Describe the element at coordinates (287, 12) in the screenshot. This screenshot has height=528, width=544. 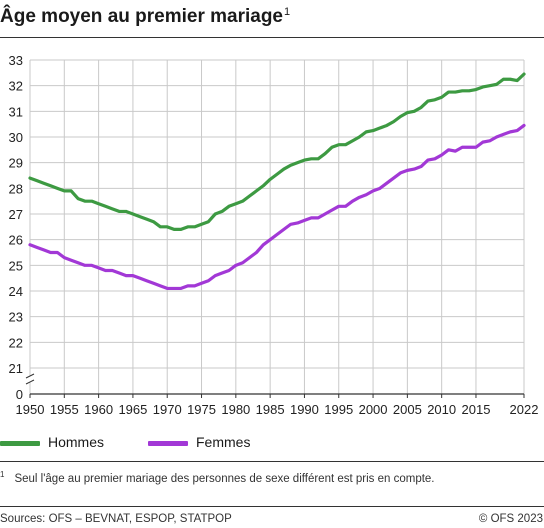
I see `title-footnote-marker: 1` at that location.